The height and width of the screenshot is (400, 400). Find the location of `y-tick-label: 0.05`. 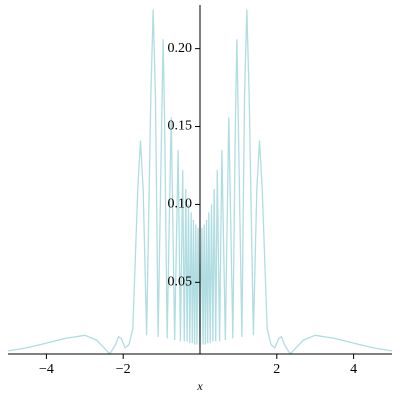

y-tick-label: 0.05 is located at coordinates (180, 282).